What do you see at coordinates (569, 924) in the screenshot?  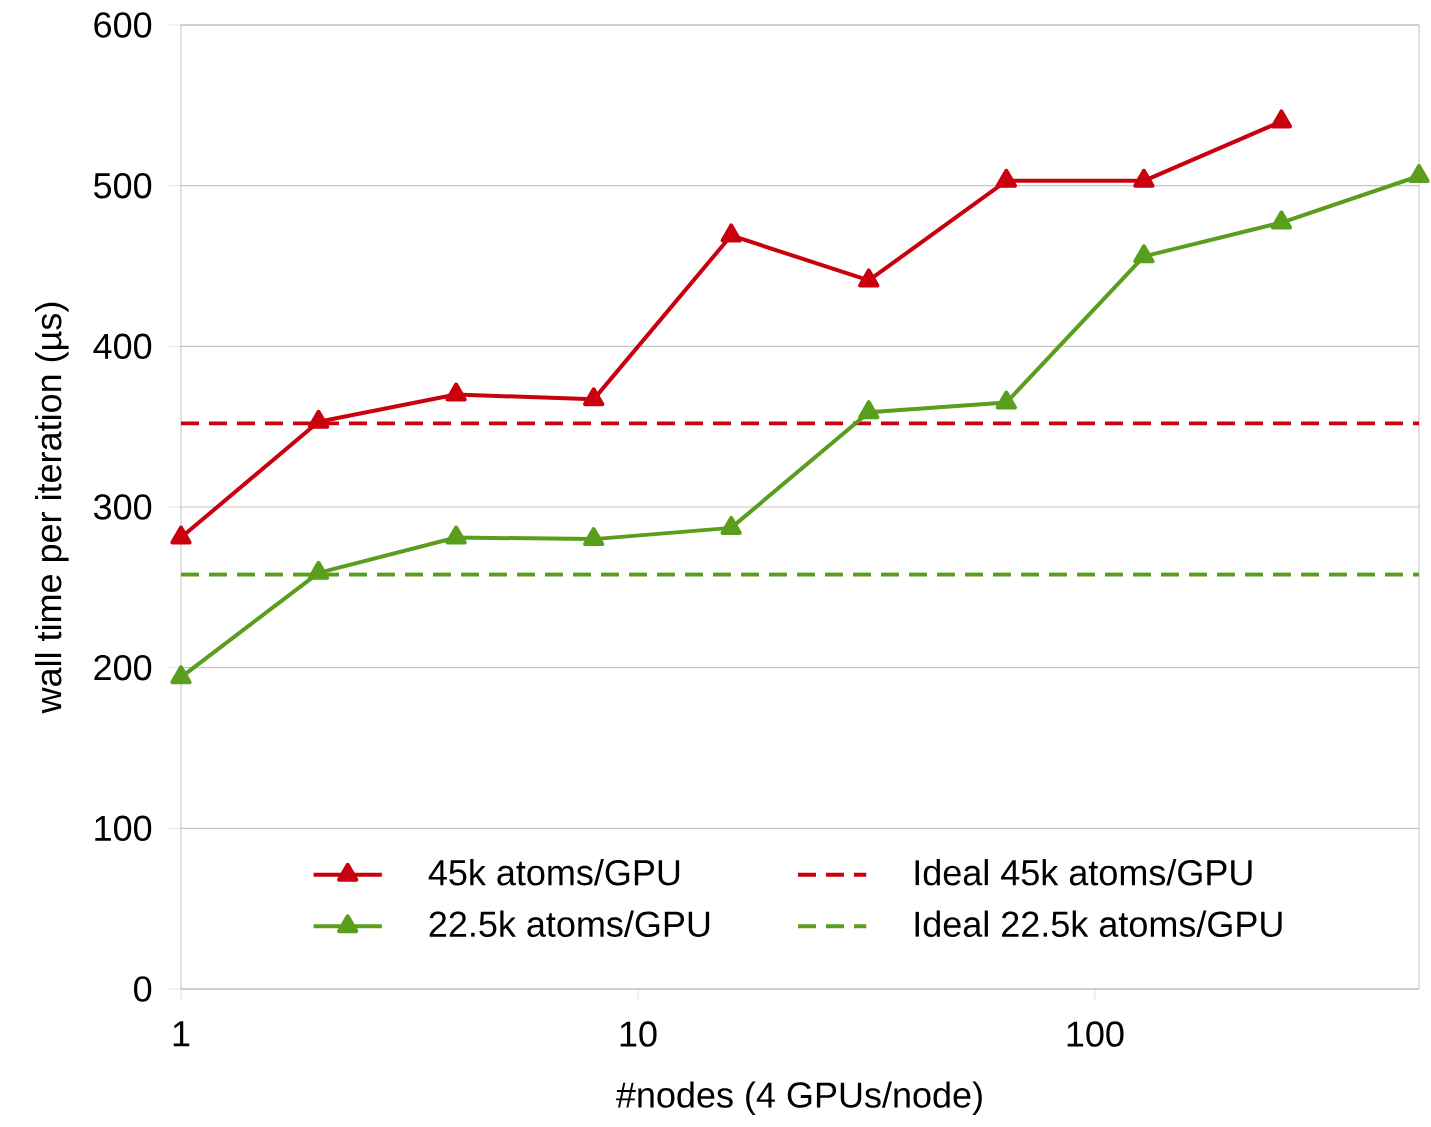 I see `legend-label: 22.5k atoms/GPU` at bounding box center [569, 924].